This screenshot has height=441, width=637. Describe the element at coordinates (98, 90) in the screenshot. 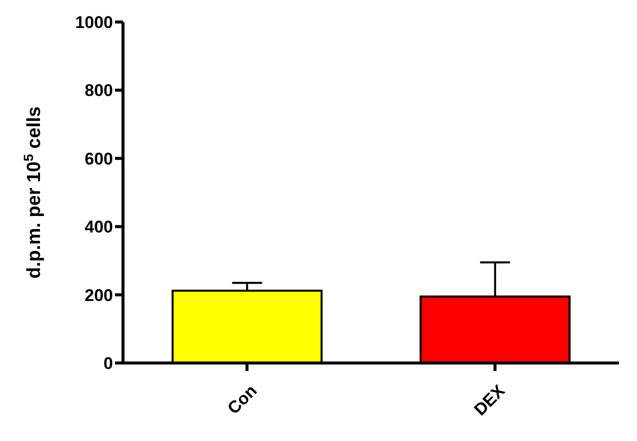

I see `y-tick-label: 800` at that location.